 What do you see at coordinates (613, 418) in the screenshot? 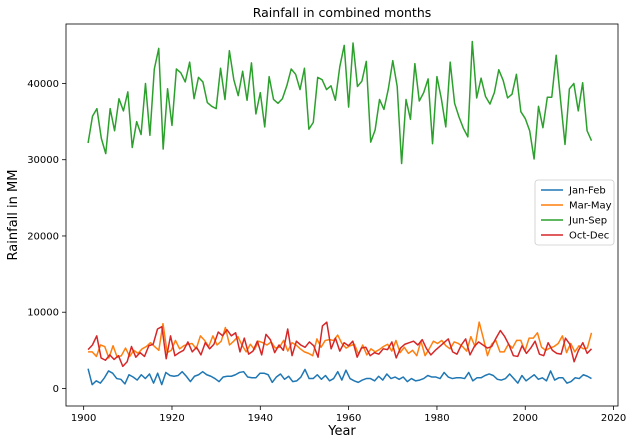
I see `x-tick-label: 2020` at bounding box center [613, 418].